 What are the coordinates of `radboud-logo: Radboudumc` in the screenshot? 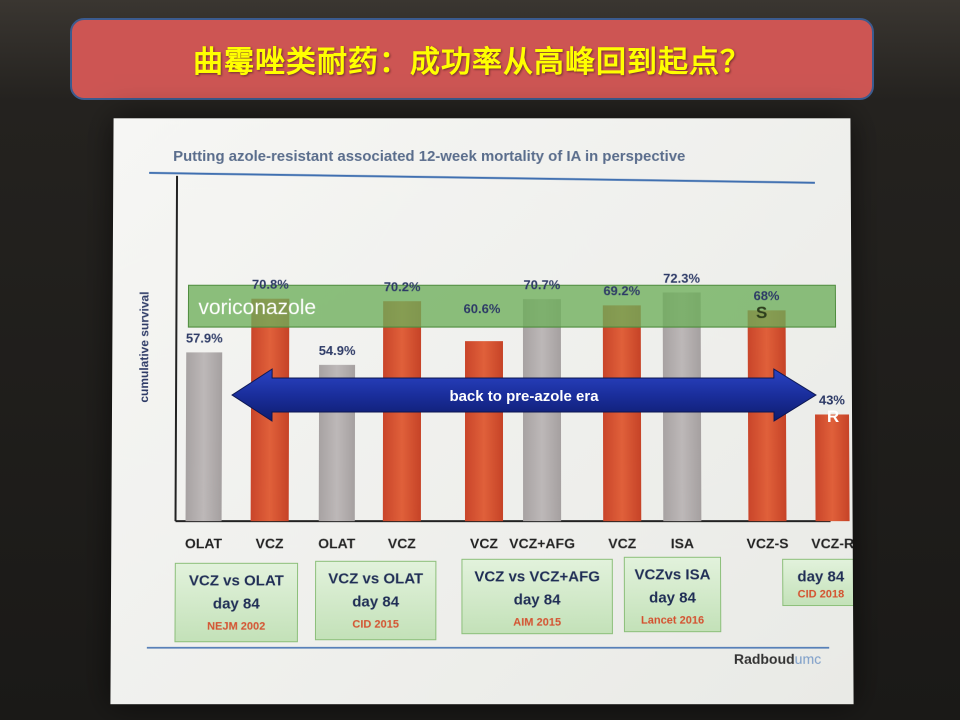 It's located at (777, 659).